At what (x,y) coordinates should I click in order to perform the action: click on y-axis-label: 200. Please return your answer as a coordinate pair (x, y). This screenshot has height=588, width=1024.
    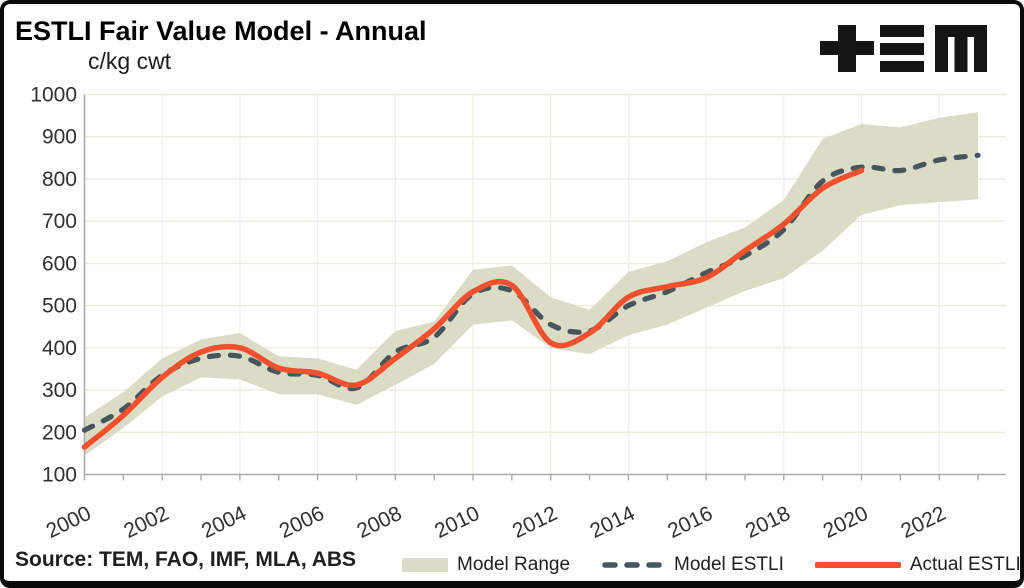
    Looking at the image, I should click on (59, 432).